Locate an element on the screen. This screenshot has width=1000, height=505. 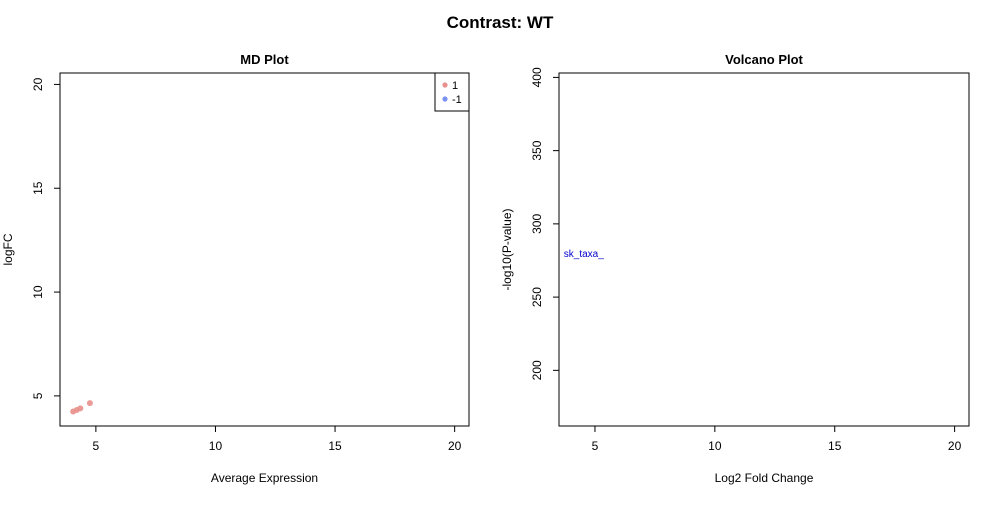
md-y-tick-label: 10 is located at coordinates (38, 292).